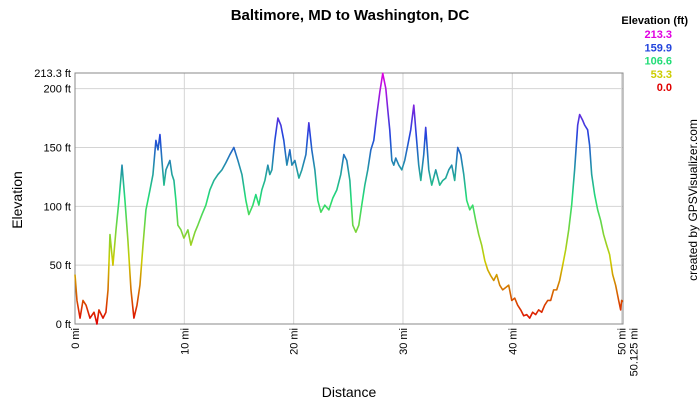 This screenshot has height=400, width=700. I want to click on legend-entry: 53.3, so click(661, 75).